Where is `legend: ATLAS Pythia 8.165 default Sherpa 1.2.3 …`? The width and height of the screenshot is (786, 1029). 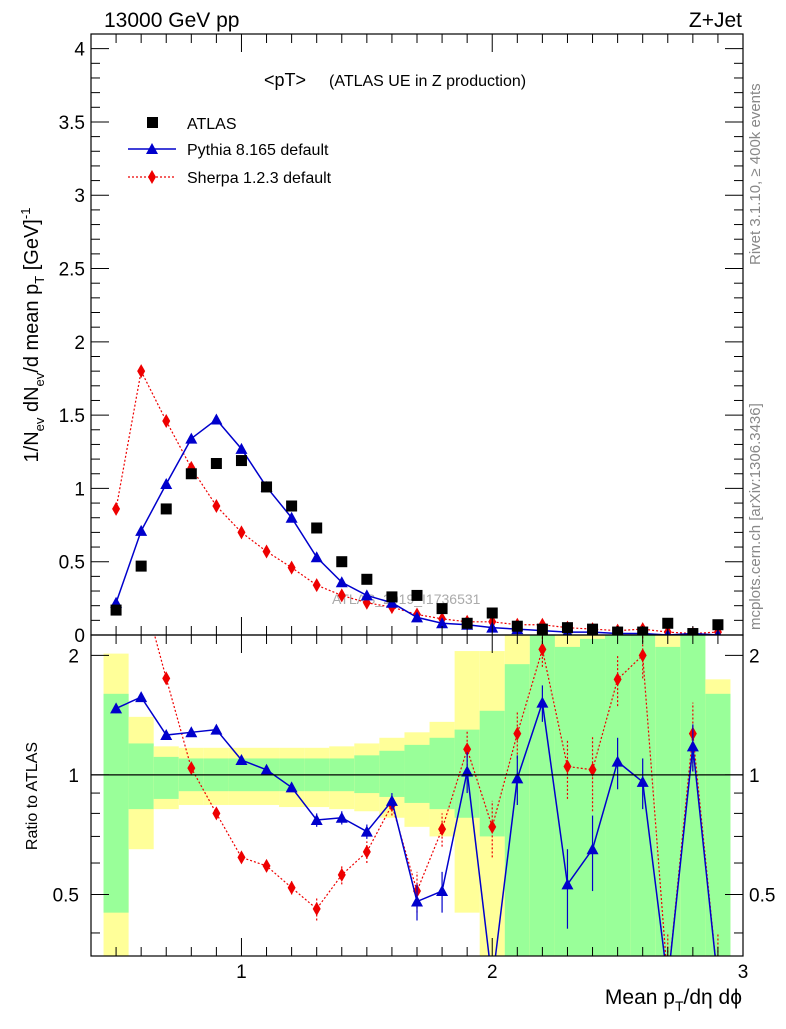
legend: ATLAS Pythia 8.165 default Sherpa 1.2.3 … is located at coordinates (230, 151).